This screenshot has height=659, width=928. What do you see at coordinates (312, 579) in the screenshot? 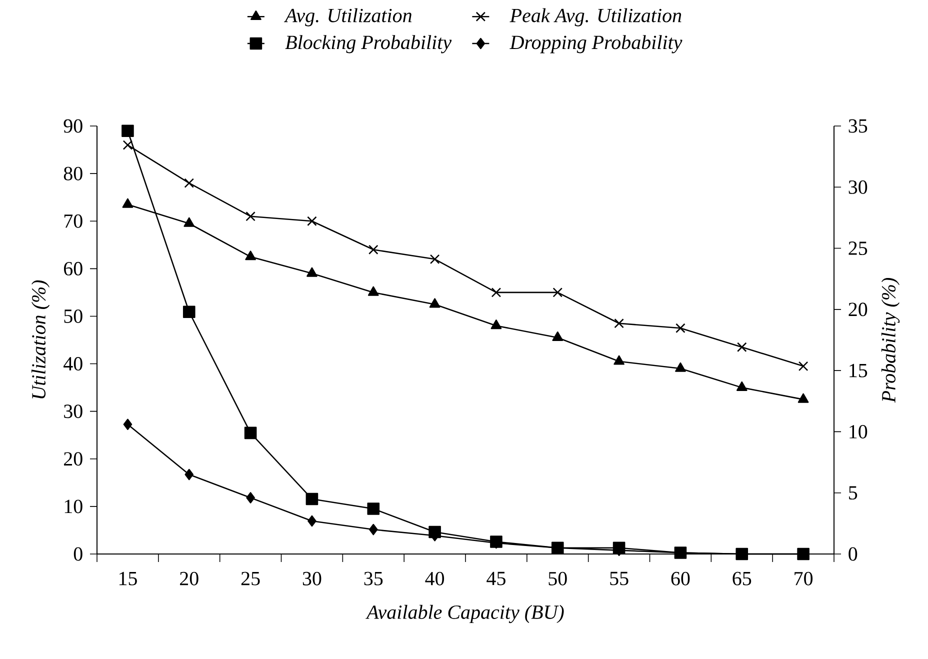
I see `x-tick-label: 30` at bounding box center [312, 579].